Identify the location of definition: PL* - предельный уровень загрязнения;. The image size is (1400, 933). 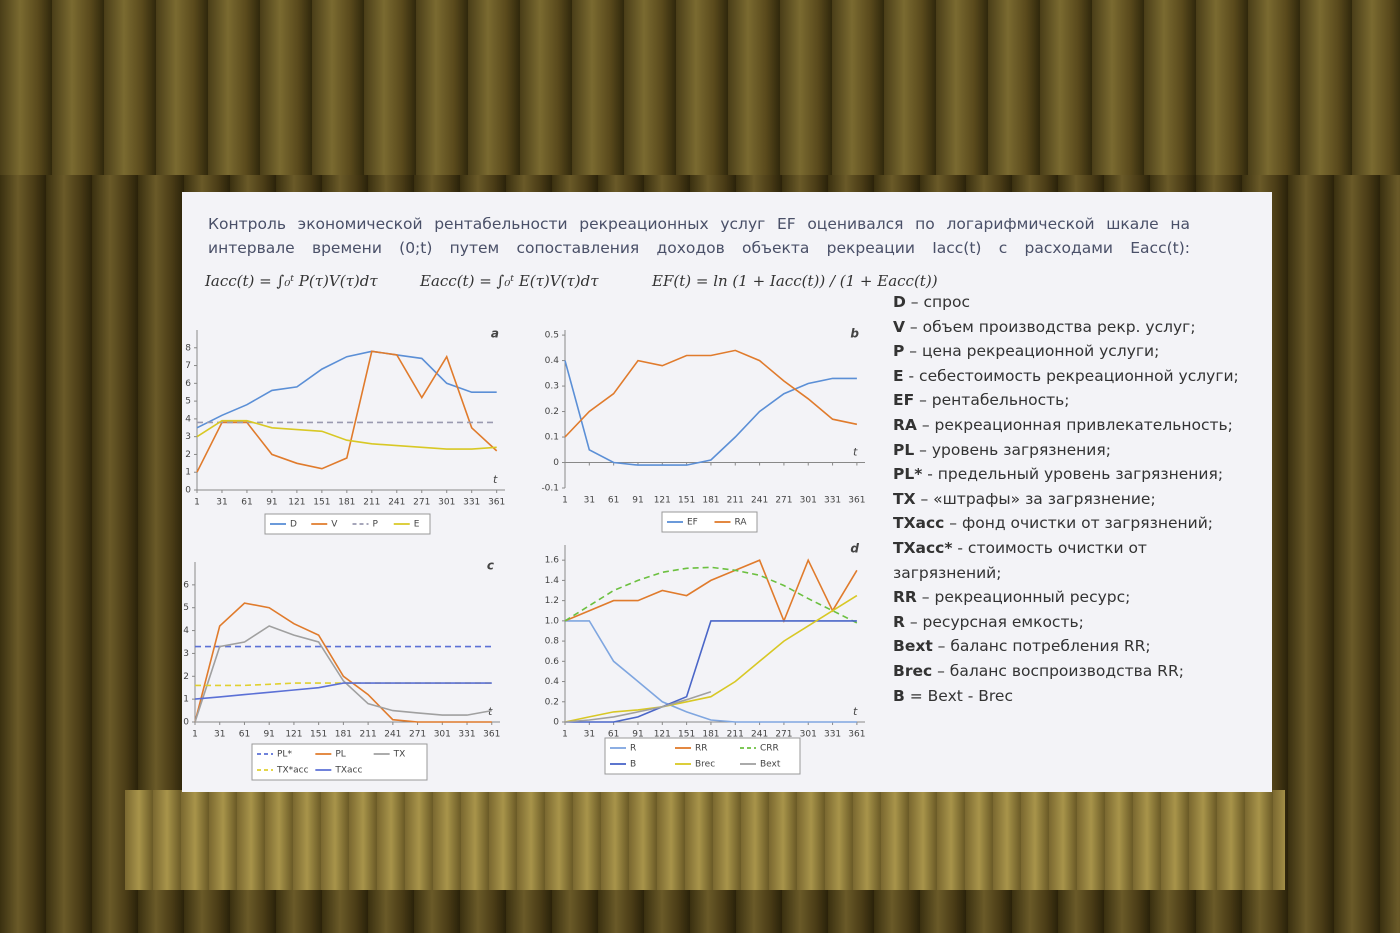
(1073, 474).